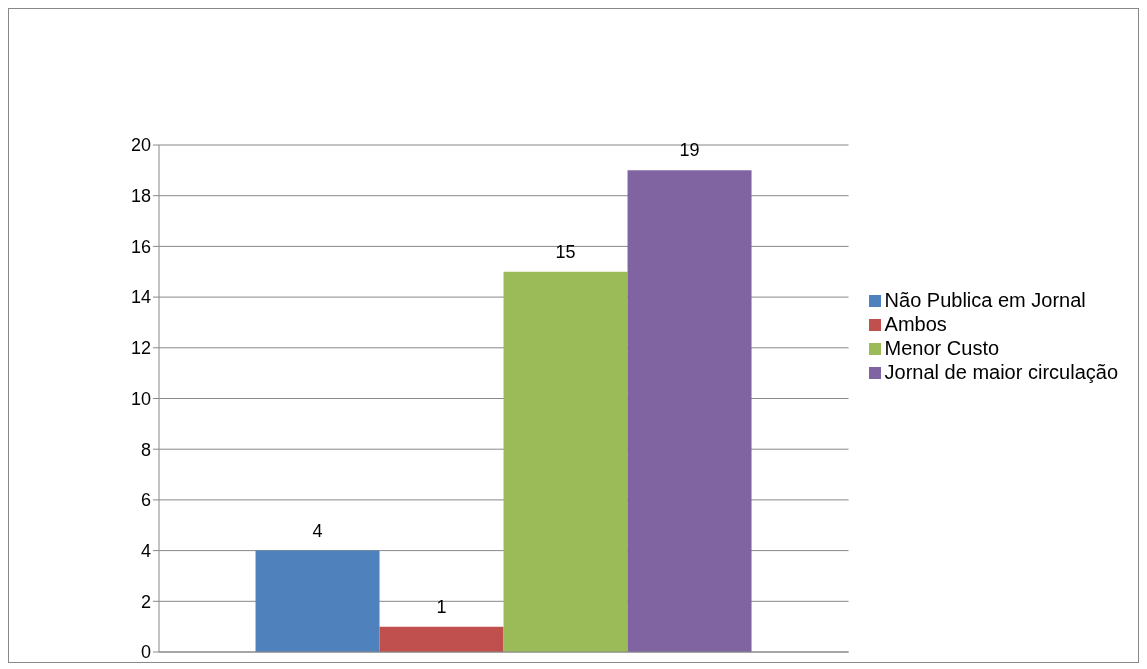  Describe the element at coordinates (145, 601) in the screenshot. I see `y-tick-label: 2` at that location.